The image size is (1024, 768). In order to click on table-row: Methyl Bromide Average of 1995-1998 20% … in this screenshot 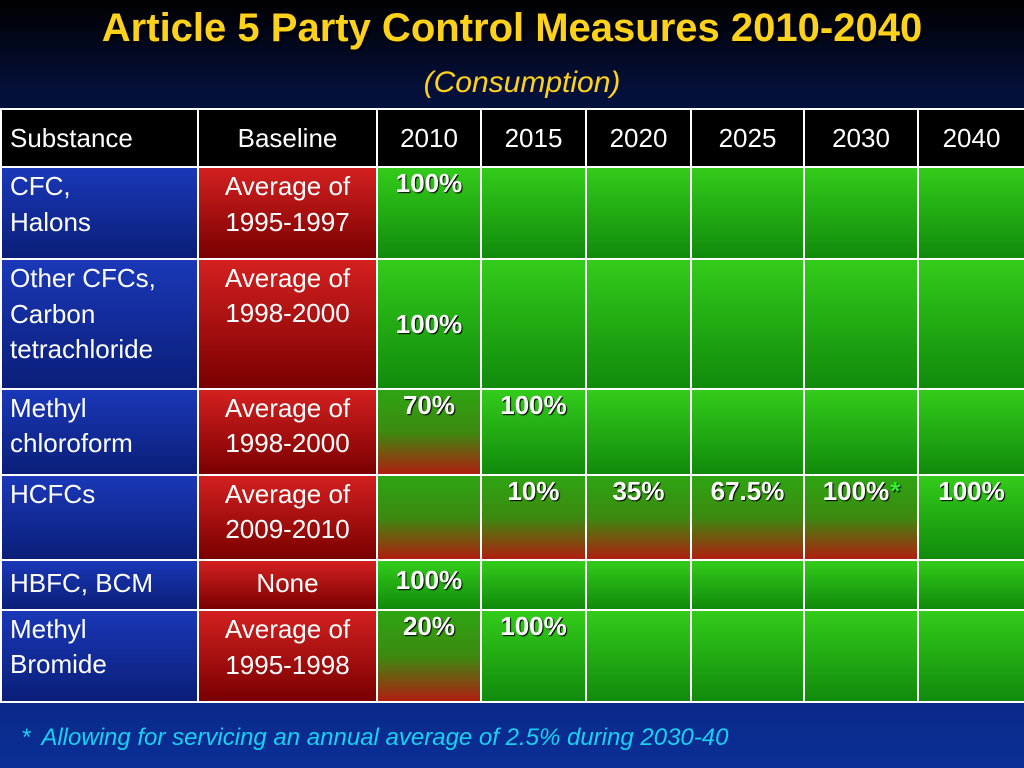, I will do `click(512, 656)`.